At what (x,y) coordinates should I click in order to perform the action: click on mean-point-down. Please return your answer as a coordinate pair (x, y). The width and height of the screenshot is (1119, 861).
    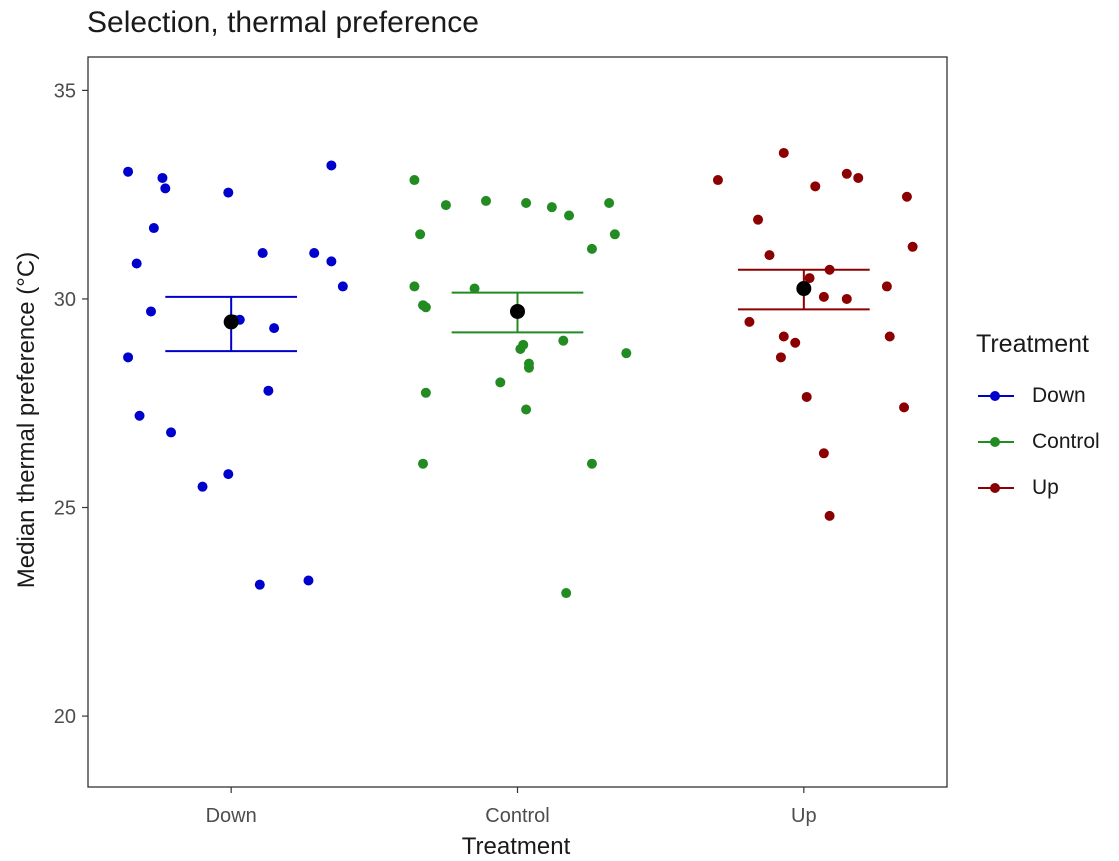
    Looking at the image, I should click on (231, 322).